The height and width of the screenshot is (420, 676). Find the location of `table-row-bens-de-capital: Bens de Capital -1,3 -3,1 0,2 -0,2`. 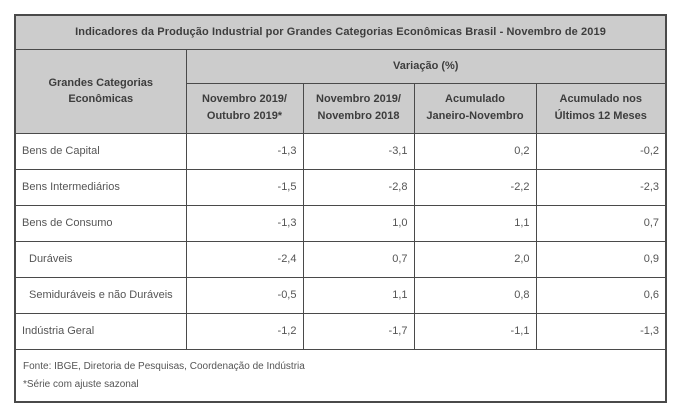

table-row-bens-de-capital: Bens de Capital -1,3 -3,1 0,2 -0,2 is located at coordinates (340, 151).